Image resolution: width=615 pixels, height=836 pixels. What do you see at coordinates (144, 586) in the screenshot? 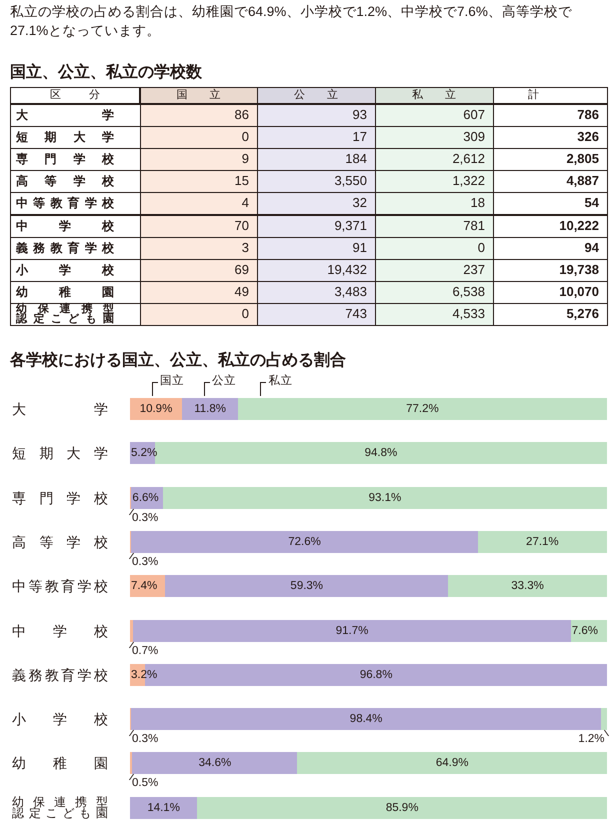
I see `data-label: 7.4%` at bounding box center [144, 586].